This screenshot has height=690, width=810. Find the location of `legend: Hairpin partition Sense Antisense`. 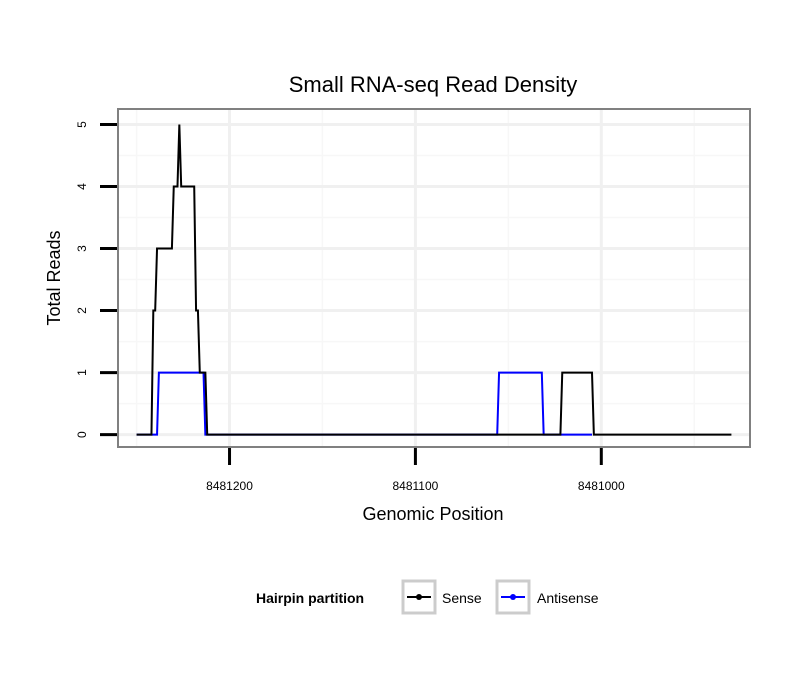

legend: Hairpin partition Sense Antisense is located at coordinates (427, 597).